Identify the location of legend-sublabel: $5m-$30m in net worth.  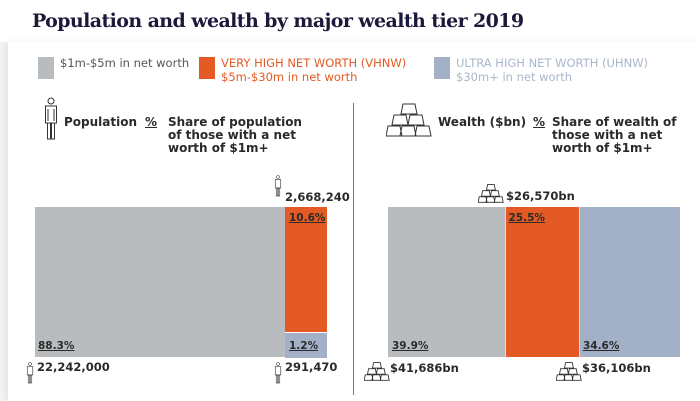
(289, 77).